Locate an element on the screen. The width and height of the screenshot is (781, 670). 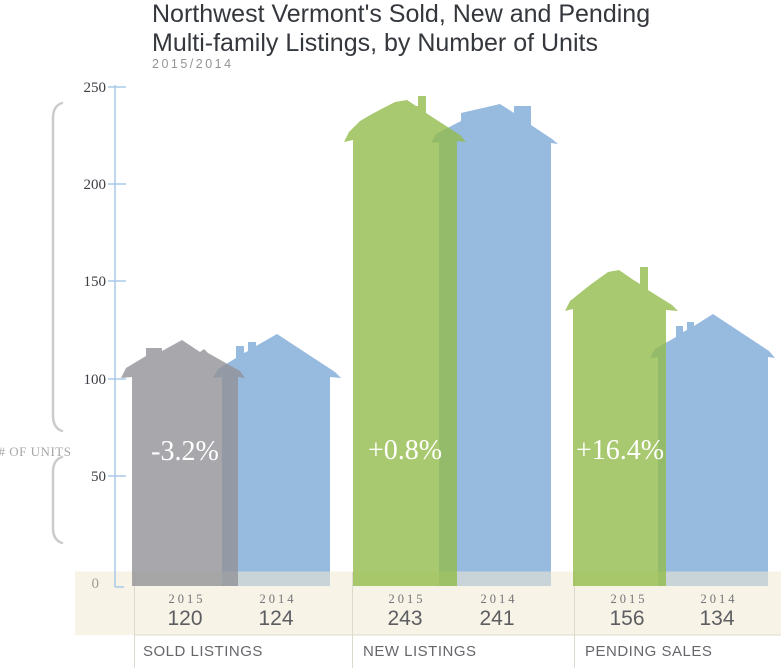
y-tick-200: 200 is located at coordinates (95, 185).